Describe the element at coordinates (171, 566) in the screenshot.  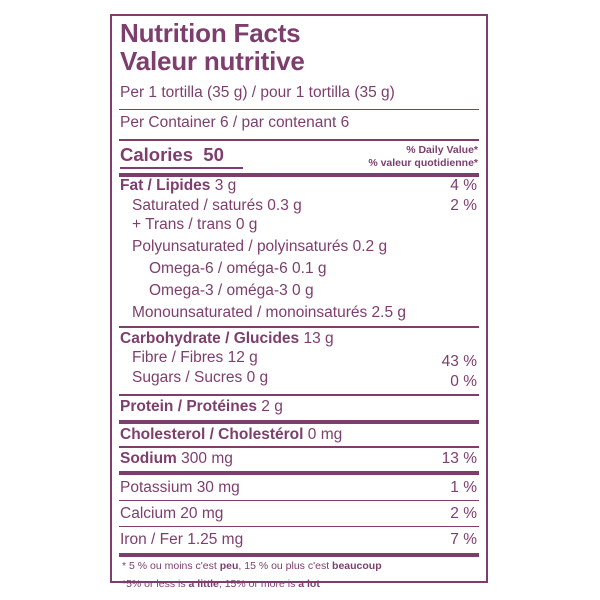
I see `footnote-fr-part1: * 5 % ou moins c'est` at that location.